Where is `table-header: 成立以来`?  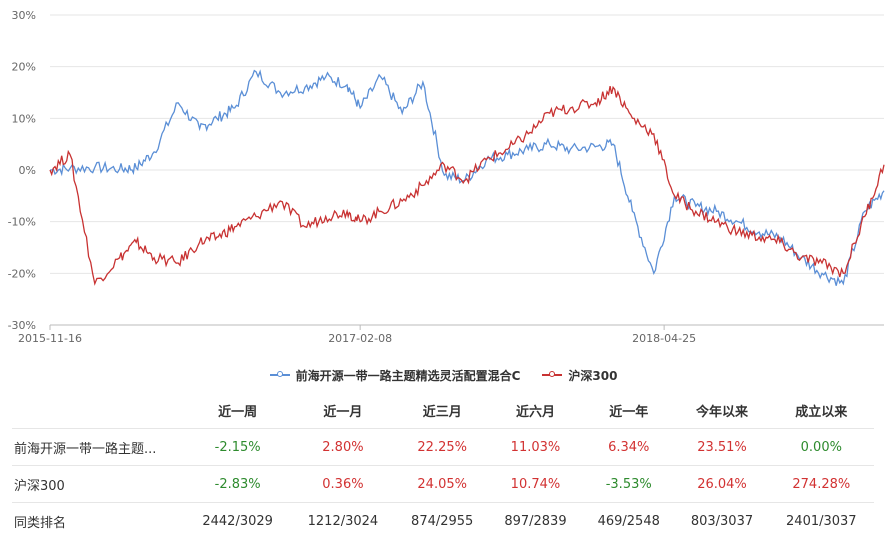 table-header: 成立以来 is located at coordinates (821, 411).